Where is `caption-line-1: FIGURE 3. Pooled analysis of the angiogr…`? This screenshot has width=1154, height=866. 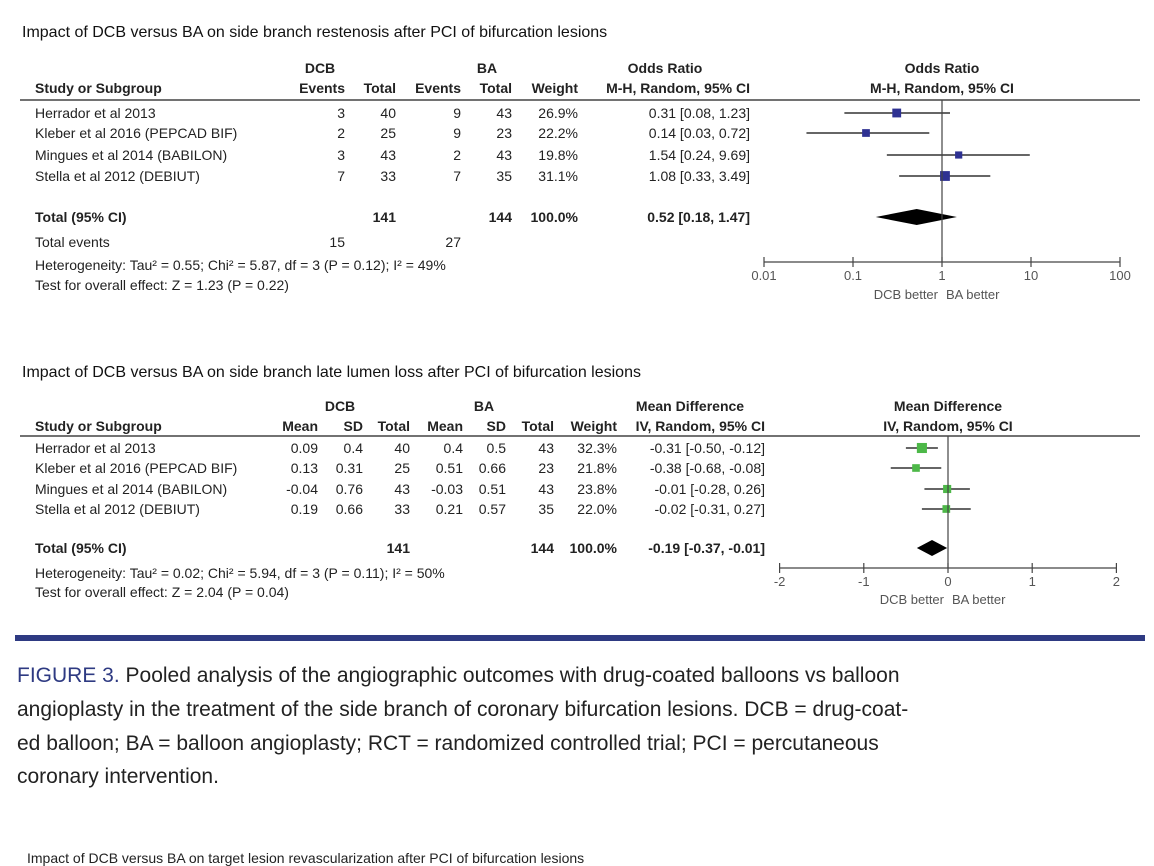 caption-line-1: FIGURE 3. Pooled analysis of the angiogr… is located at coordinates (458, 676).